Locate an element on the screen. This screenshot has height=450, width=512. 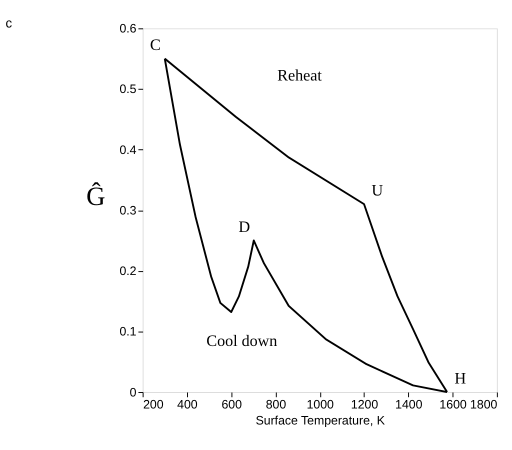
y-tick-label: 0.4 is located at coordinates (128, 149).